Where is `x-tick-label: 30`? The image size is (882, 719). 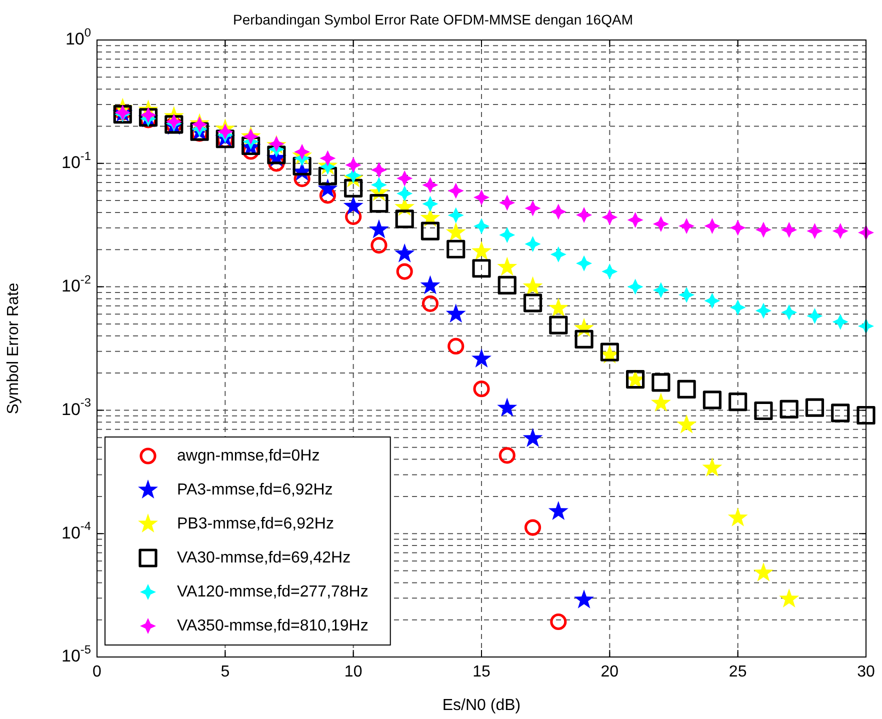
x-tick-label: 30 is located at coordinates (866, 671).